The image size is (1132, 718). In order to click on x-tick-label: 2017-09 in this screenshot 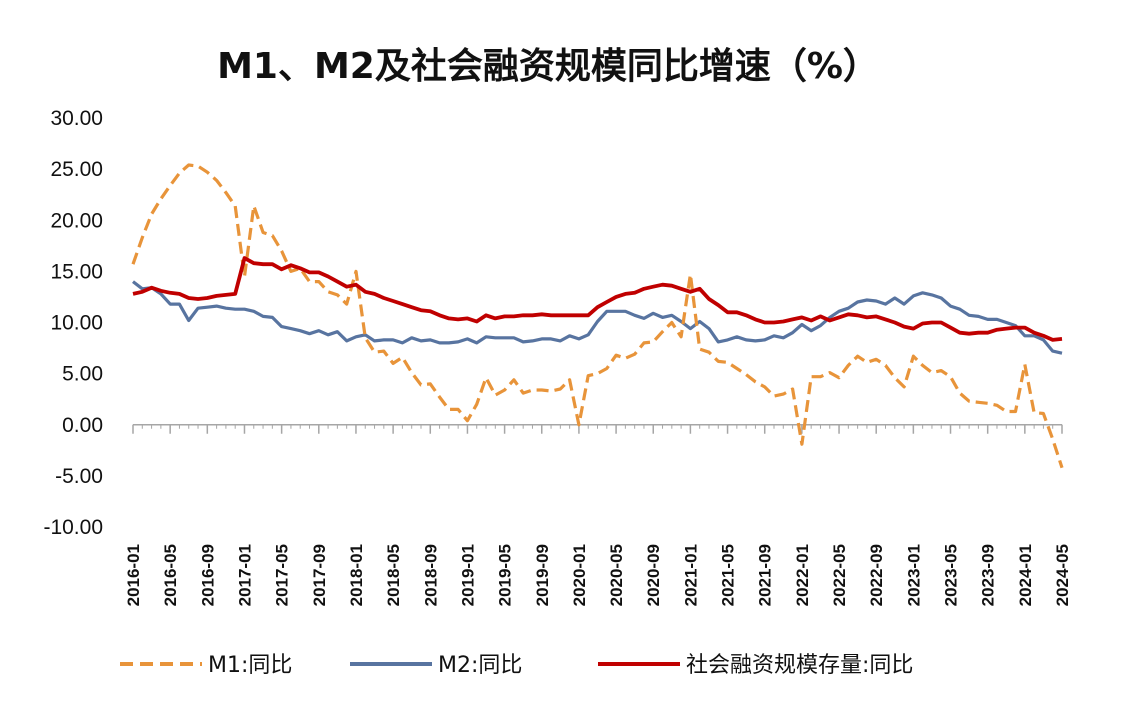, I will do `click(319, 575)`.